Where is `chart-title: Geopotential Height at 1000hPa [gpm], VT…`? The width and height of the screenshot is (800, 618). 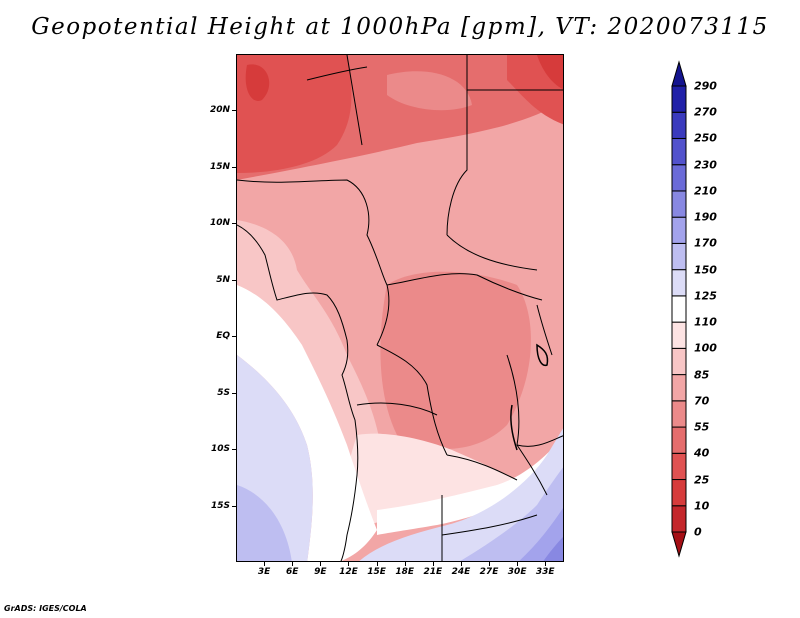 chart-title: Geopotential Height at 1000hPa [gpm], VT… is located at coordinates (400, 27).